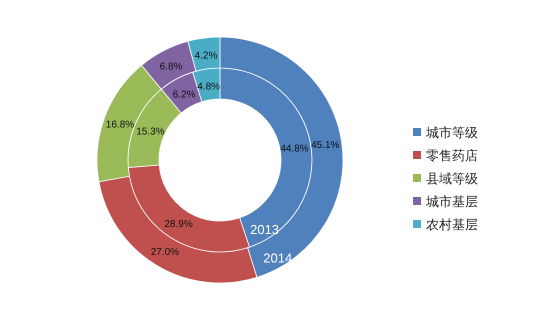 Image resolution: width=533 pixels, height=321 pixels. Describe the element at coordinates (206, 56) in the screenshot. I see `data-label: 4.2%` at that location.